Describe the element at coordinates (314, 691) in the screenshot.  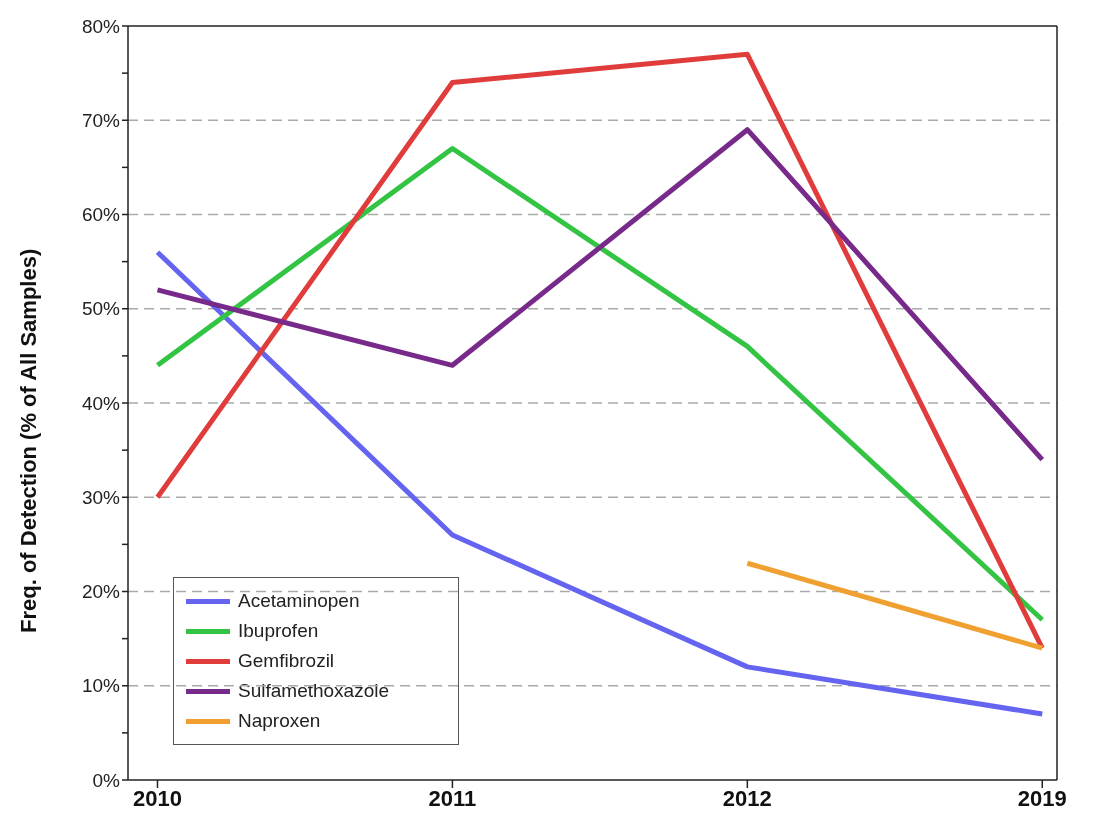
I see `legend-label: Sulfamethoxazole` at that location.